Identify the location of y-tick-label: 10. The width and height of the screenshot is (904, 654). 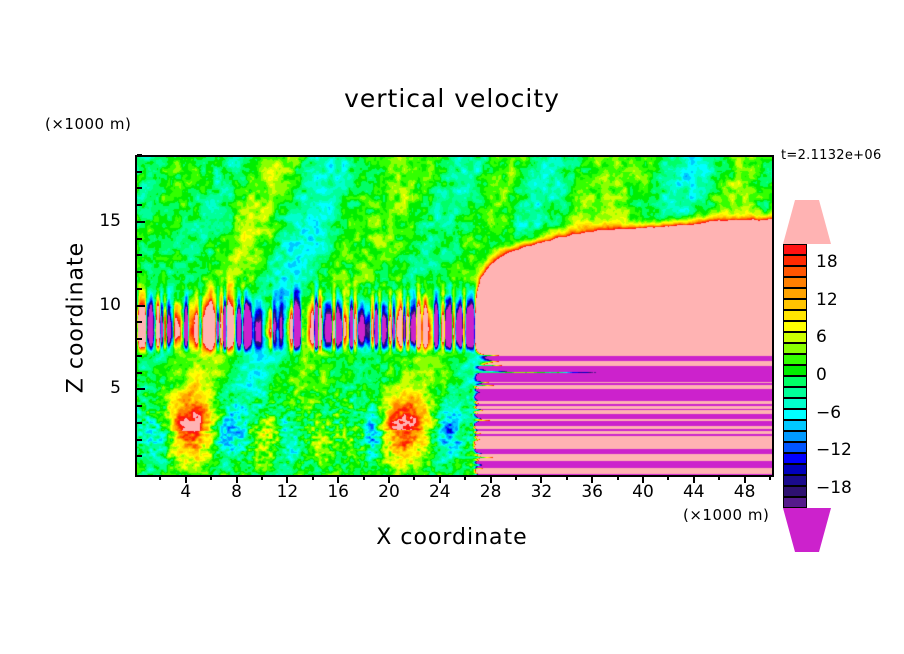
(110, 304).